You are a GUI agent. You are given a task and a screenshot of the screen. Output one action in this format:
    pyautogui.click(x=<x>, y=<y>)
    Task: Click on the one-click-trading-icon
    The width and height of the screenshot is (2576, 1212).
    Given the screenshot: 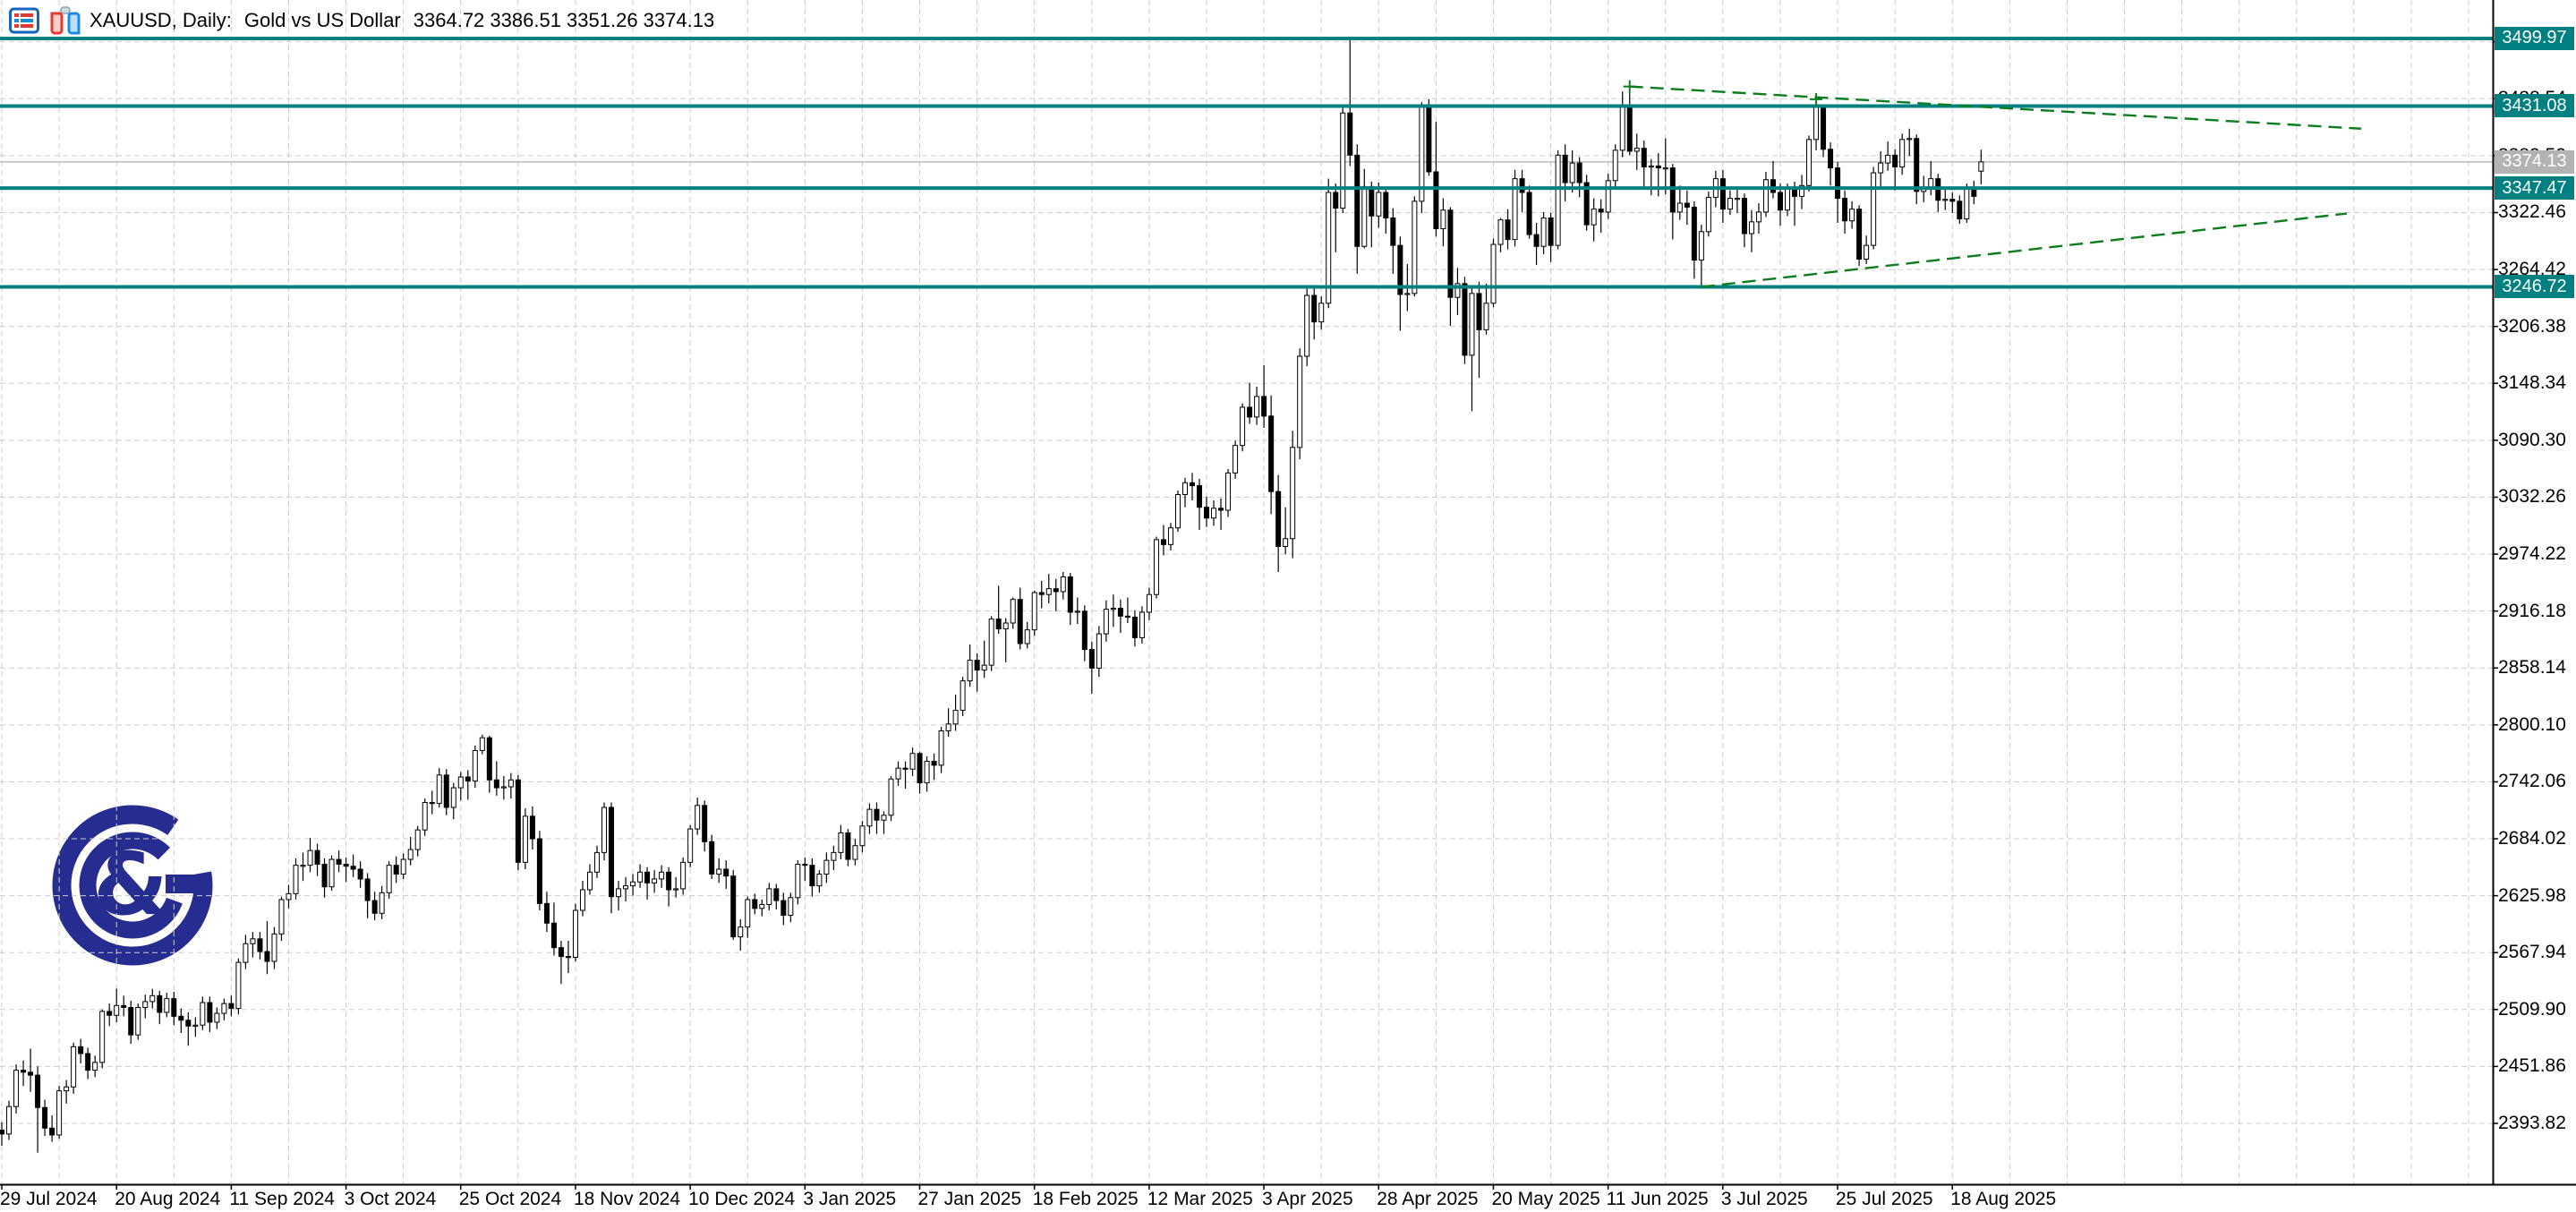 What is the action you would take?
    pyautogui.click(x=65, y=20)
    